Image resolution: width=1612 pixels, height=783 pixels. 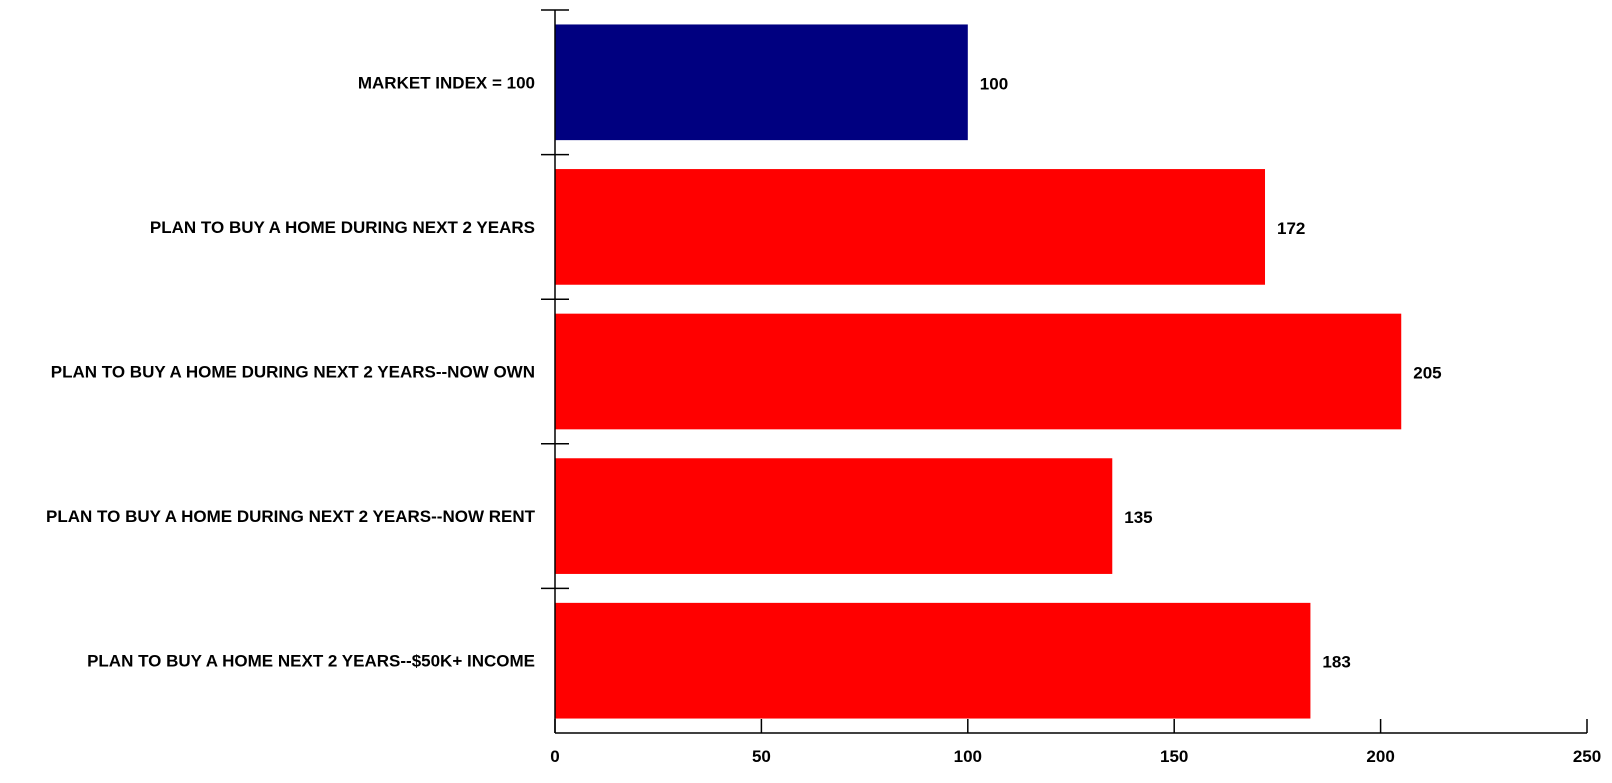 What do you see at coordinates (1427, 373) in the screenshot?
I see `value-label-3: 205` at bounding box center [1427, 373].